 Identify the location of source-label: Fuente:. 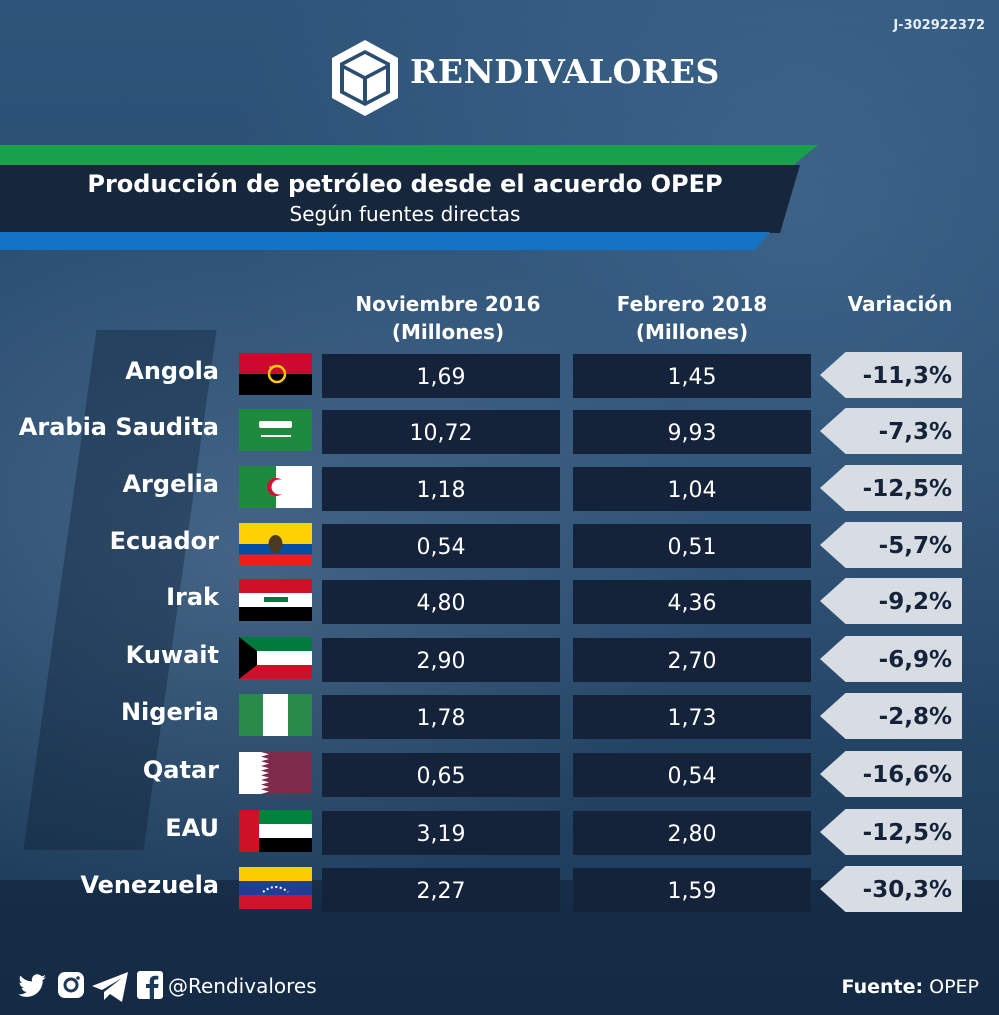
(882, 987).